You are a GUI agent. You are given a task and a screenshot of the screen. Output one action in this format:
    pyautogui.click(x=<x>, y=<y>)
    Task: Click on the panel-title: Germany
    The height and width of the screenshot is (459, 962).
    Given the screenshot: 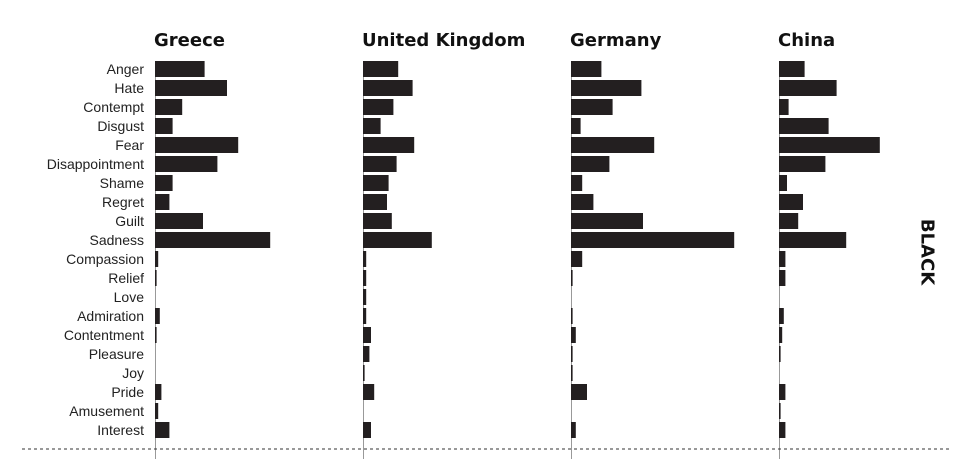 What is the action you would take?
    pyautogui.click(x=616, y=40)
    